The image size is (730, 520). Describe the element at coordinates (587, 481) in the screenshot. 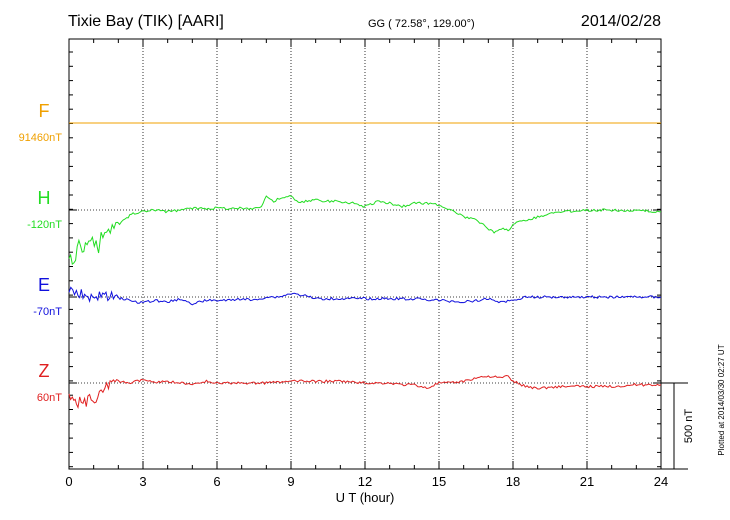

I see `x-tick-label: 21` at that location.